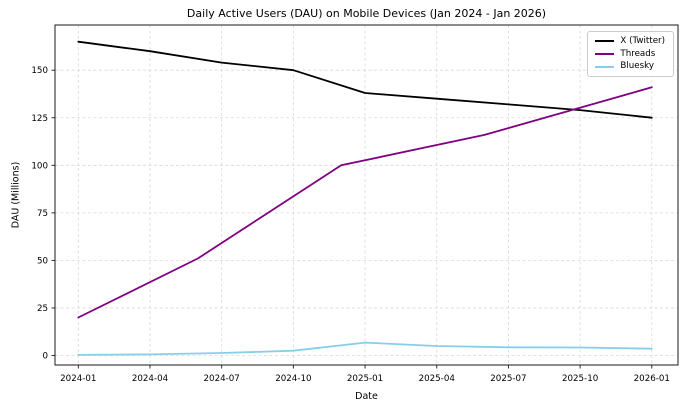 The width and height of the screenshot is (690, 413). What do you see at coordinates (637, 66) in the screenshot?
I see `legend-label: Bluesky` at bounding box center [637, 66].